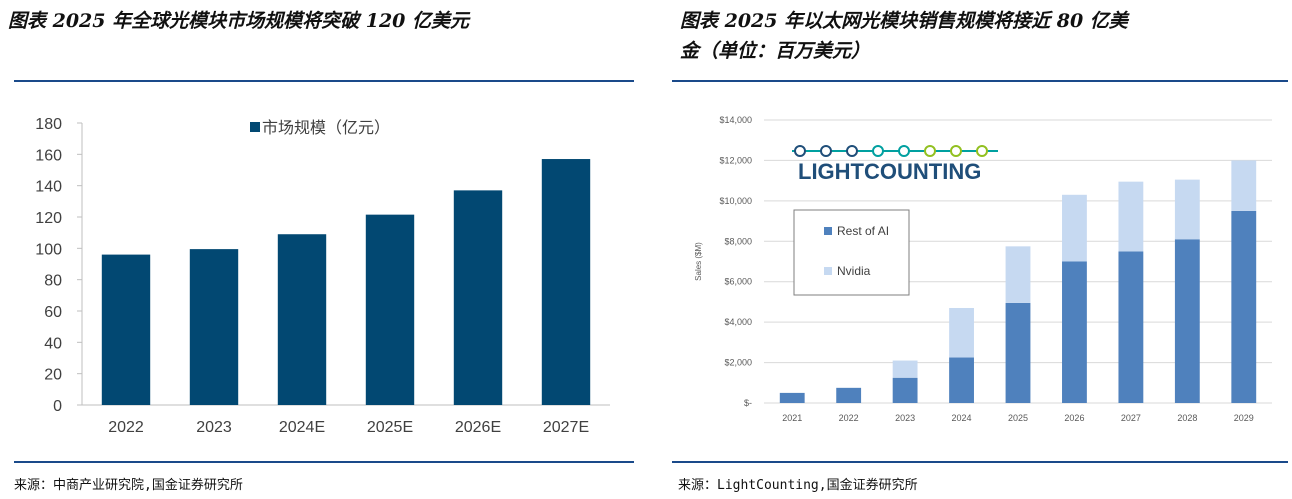  What do you see at coordinates (738, 322) in the screenshot?
I see `y-tick-label: $4,000` at bounding box center [738, 322].